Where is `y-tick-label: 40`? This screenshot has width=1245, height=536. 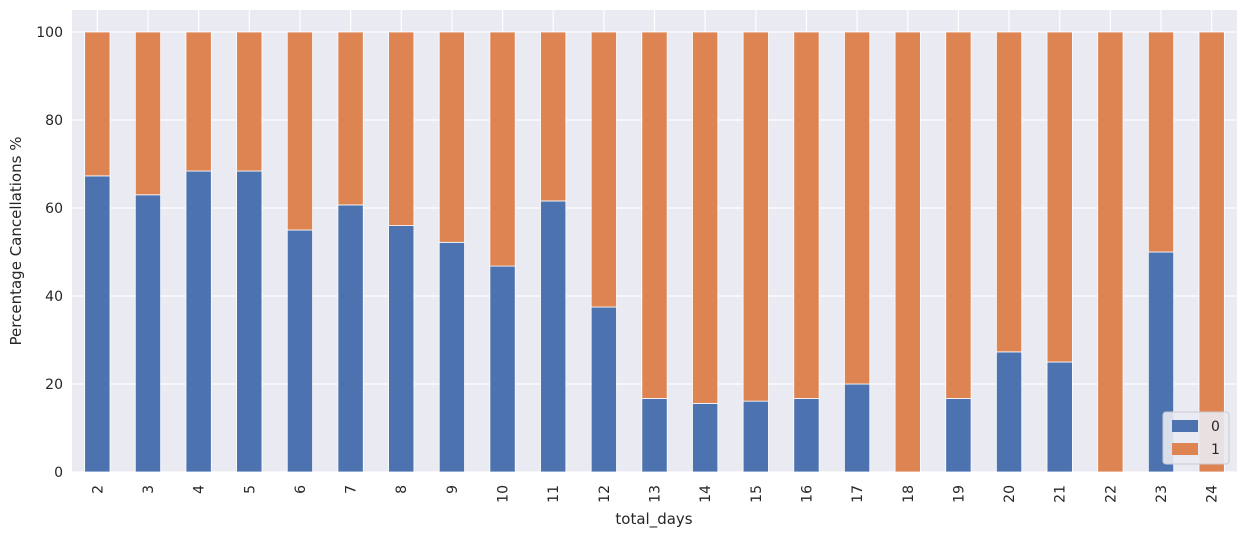
y-tick-label: 40 is located at coordinates (54, 297).